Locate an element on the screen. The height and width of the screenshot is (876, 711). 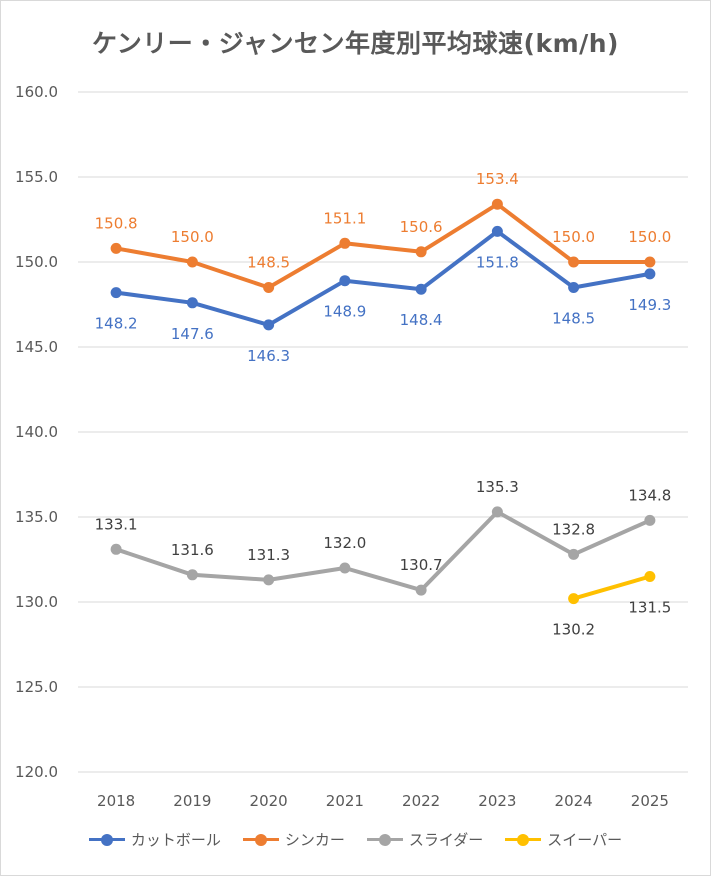
data-label: 148.2 is located at coordinates (116, 324).